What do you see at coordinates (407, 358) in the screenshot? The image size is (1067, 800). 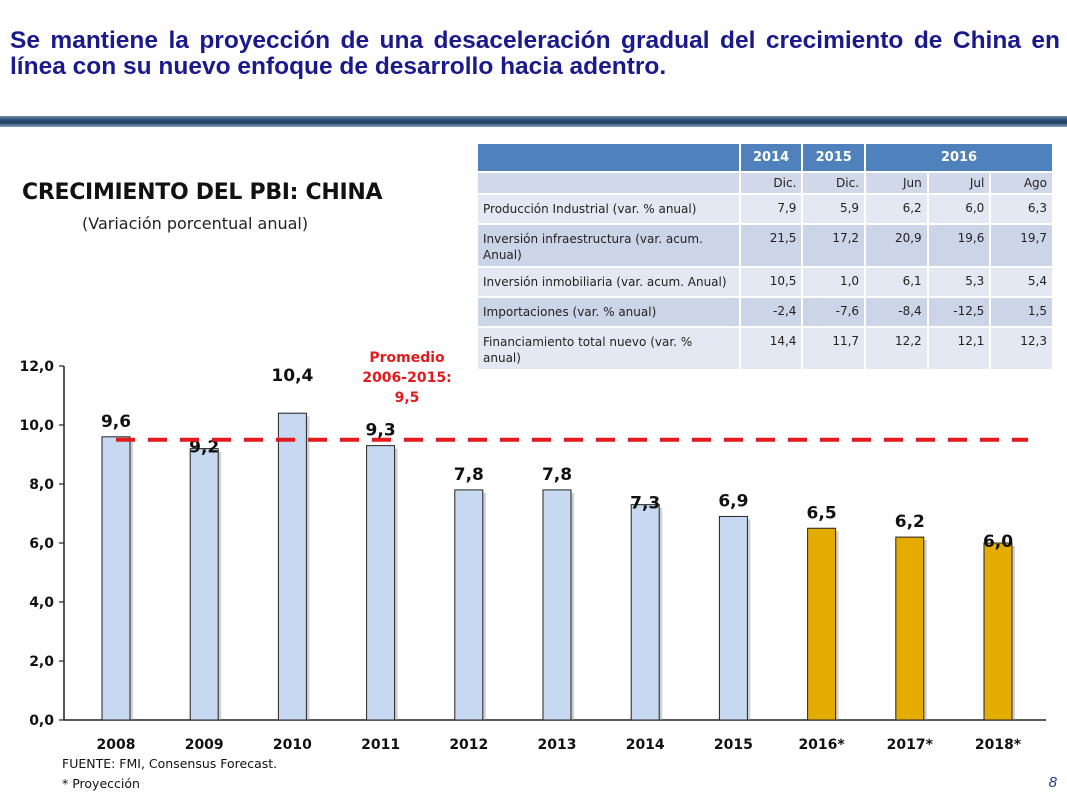 I see `average-annotation: Promedio` at bounding box center [407, 358].